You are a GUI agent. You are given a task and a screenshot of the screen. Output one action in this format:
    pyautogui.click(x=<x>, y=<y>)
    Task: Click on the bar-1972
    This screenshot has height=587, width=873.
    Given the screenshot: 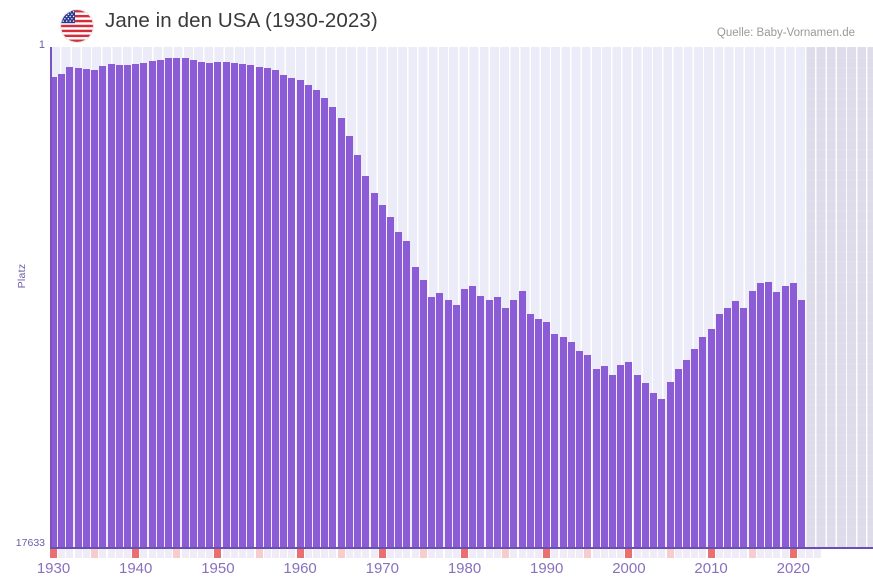 What is the action you would take?
    pyautogui.click(x=399, y=390)
    